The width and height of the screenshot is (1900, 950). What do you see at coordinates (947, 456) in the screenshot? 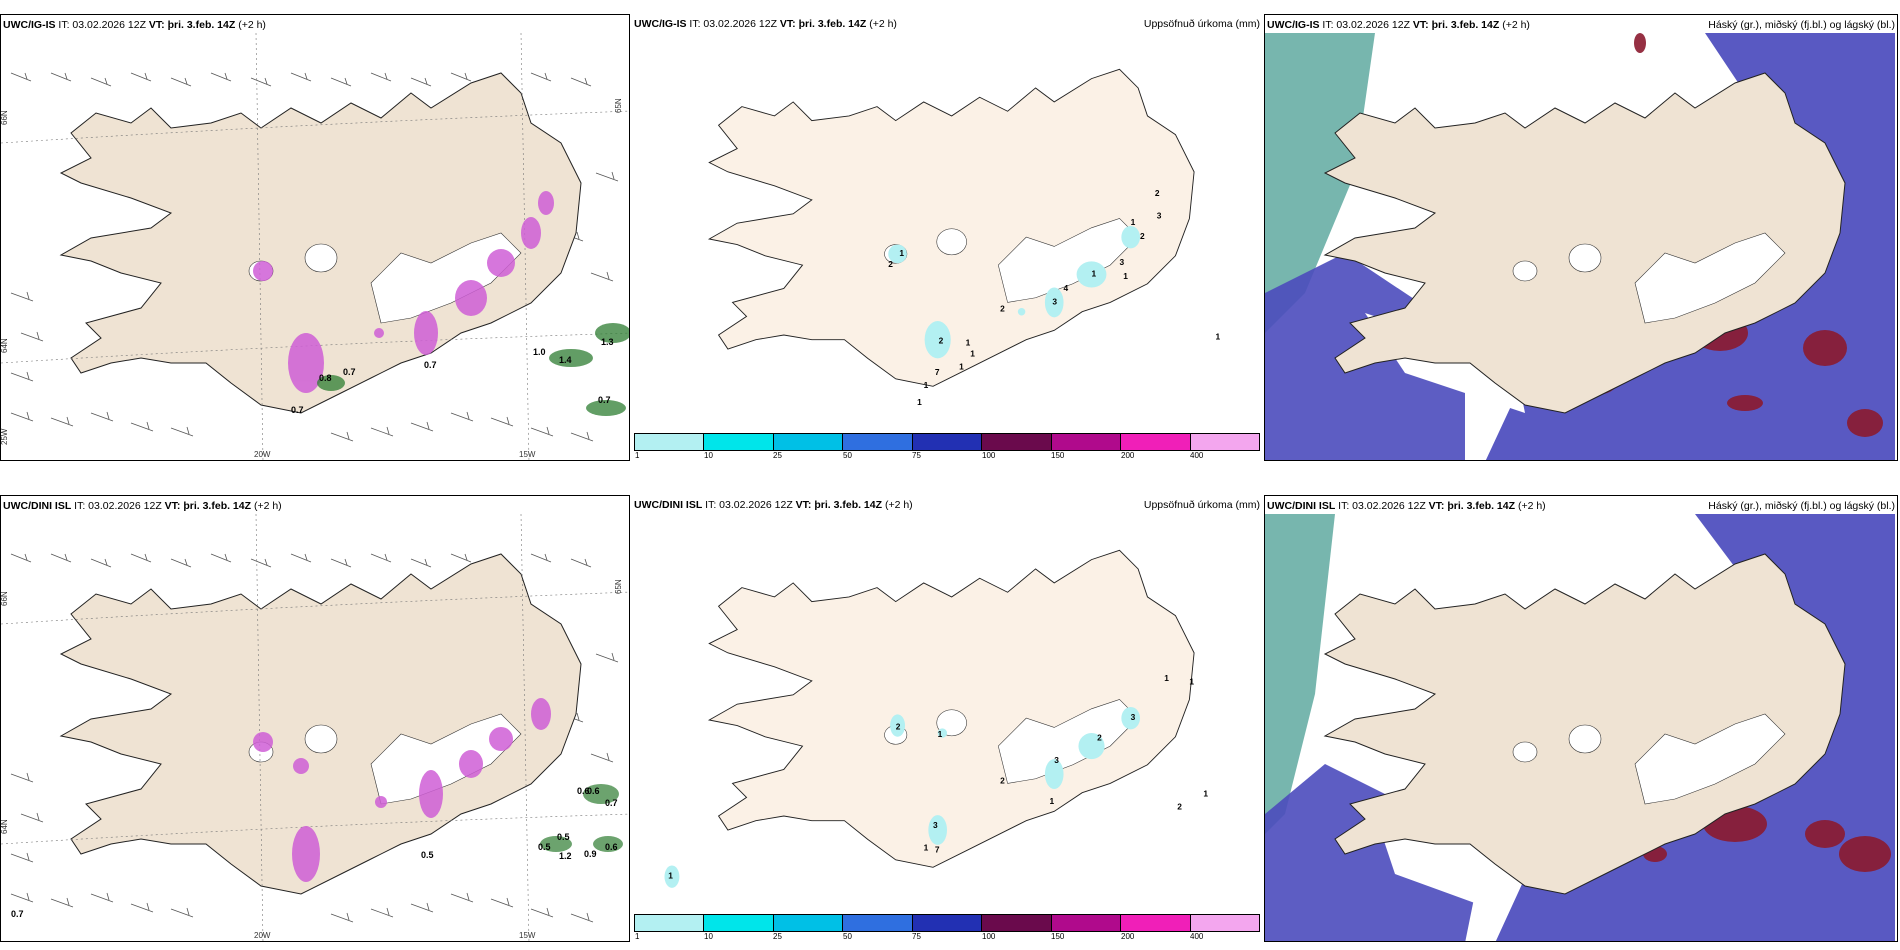
I see `colorbar-ticks: 1 10 25 50 75 100 150 200 400` at bounding box center [947, 456].